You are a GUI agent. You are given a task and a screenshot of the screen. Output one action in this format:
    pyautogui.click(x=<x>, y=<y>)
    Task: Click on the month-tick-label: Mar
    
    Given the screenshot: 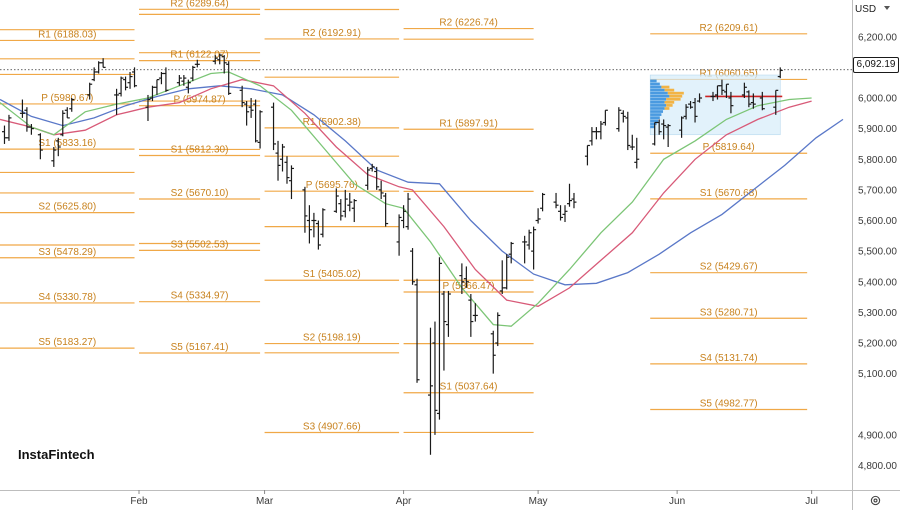 What is the action you would take?
    pyautogui.click(x=265, y=501)
    